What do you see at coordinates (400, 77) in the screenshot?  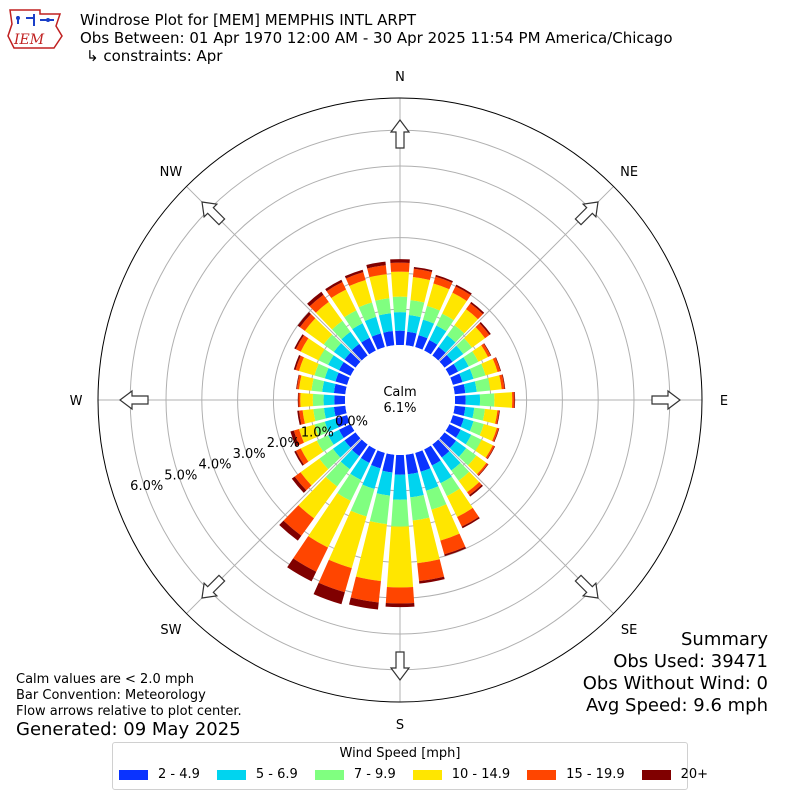 I see `compass-label: N` at bounding box center [400, 77].